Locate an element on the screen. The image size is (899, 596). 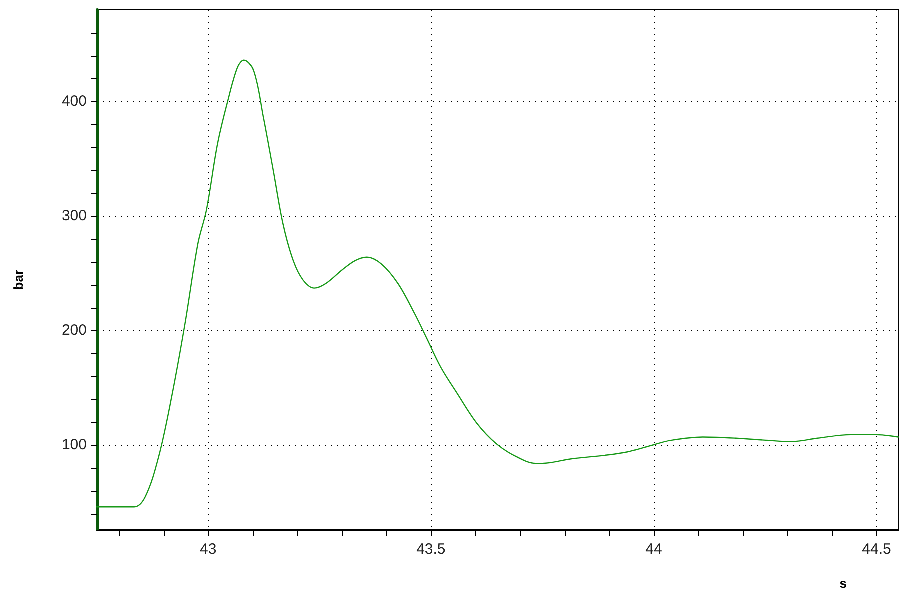
x-tick-label: 43.5 is located at coordinates (431, 549).